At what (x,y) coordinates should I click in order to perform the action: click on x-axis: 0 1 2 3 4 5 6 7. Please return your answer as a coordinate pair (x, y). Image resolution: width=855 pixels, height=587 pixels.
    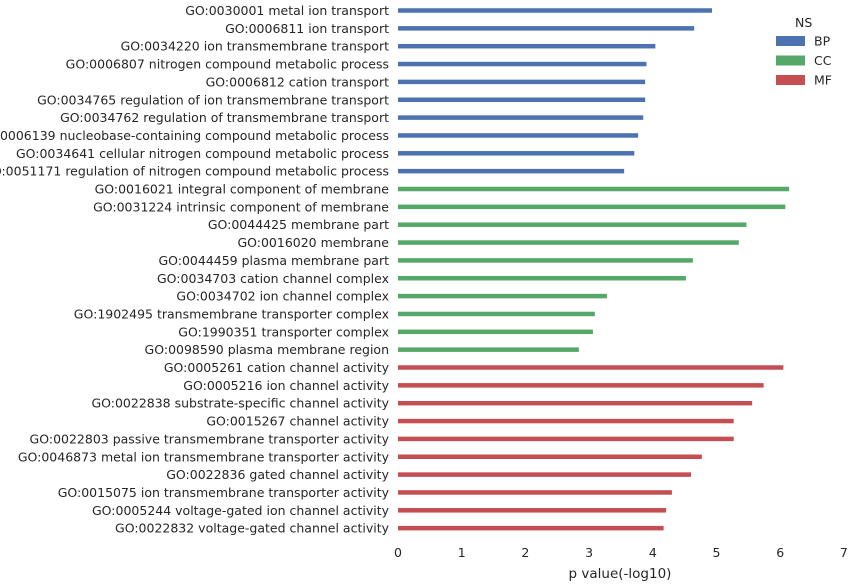
    Looking at the image, I should click on (621, 552).